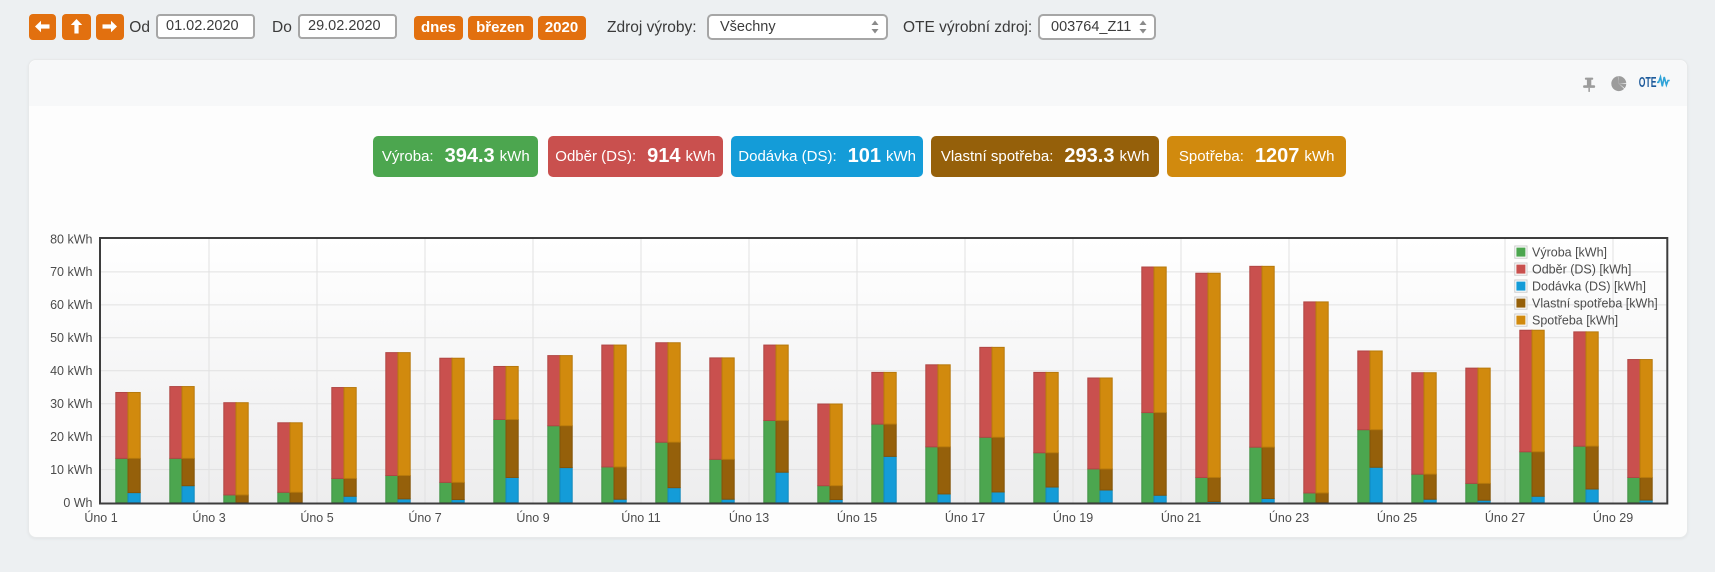 This screenshot has height=572, width=1715. I want to click on svg-text: Úno 13, so click(749, 517).